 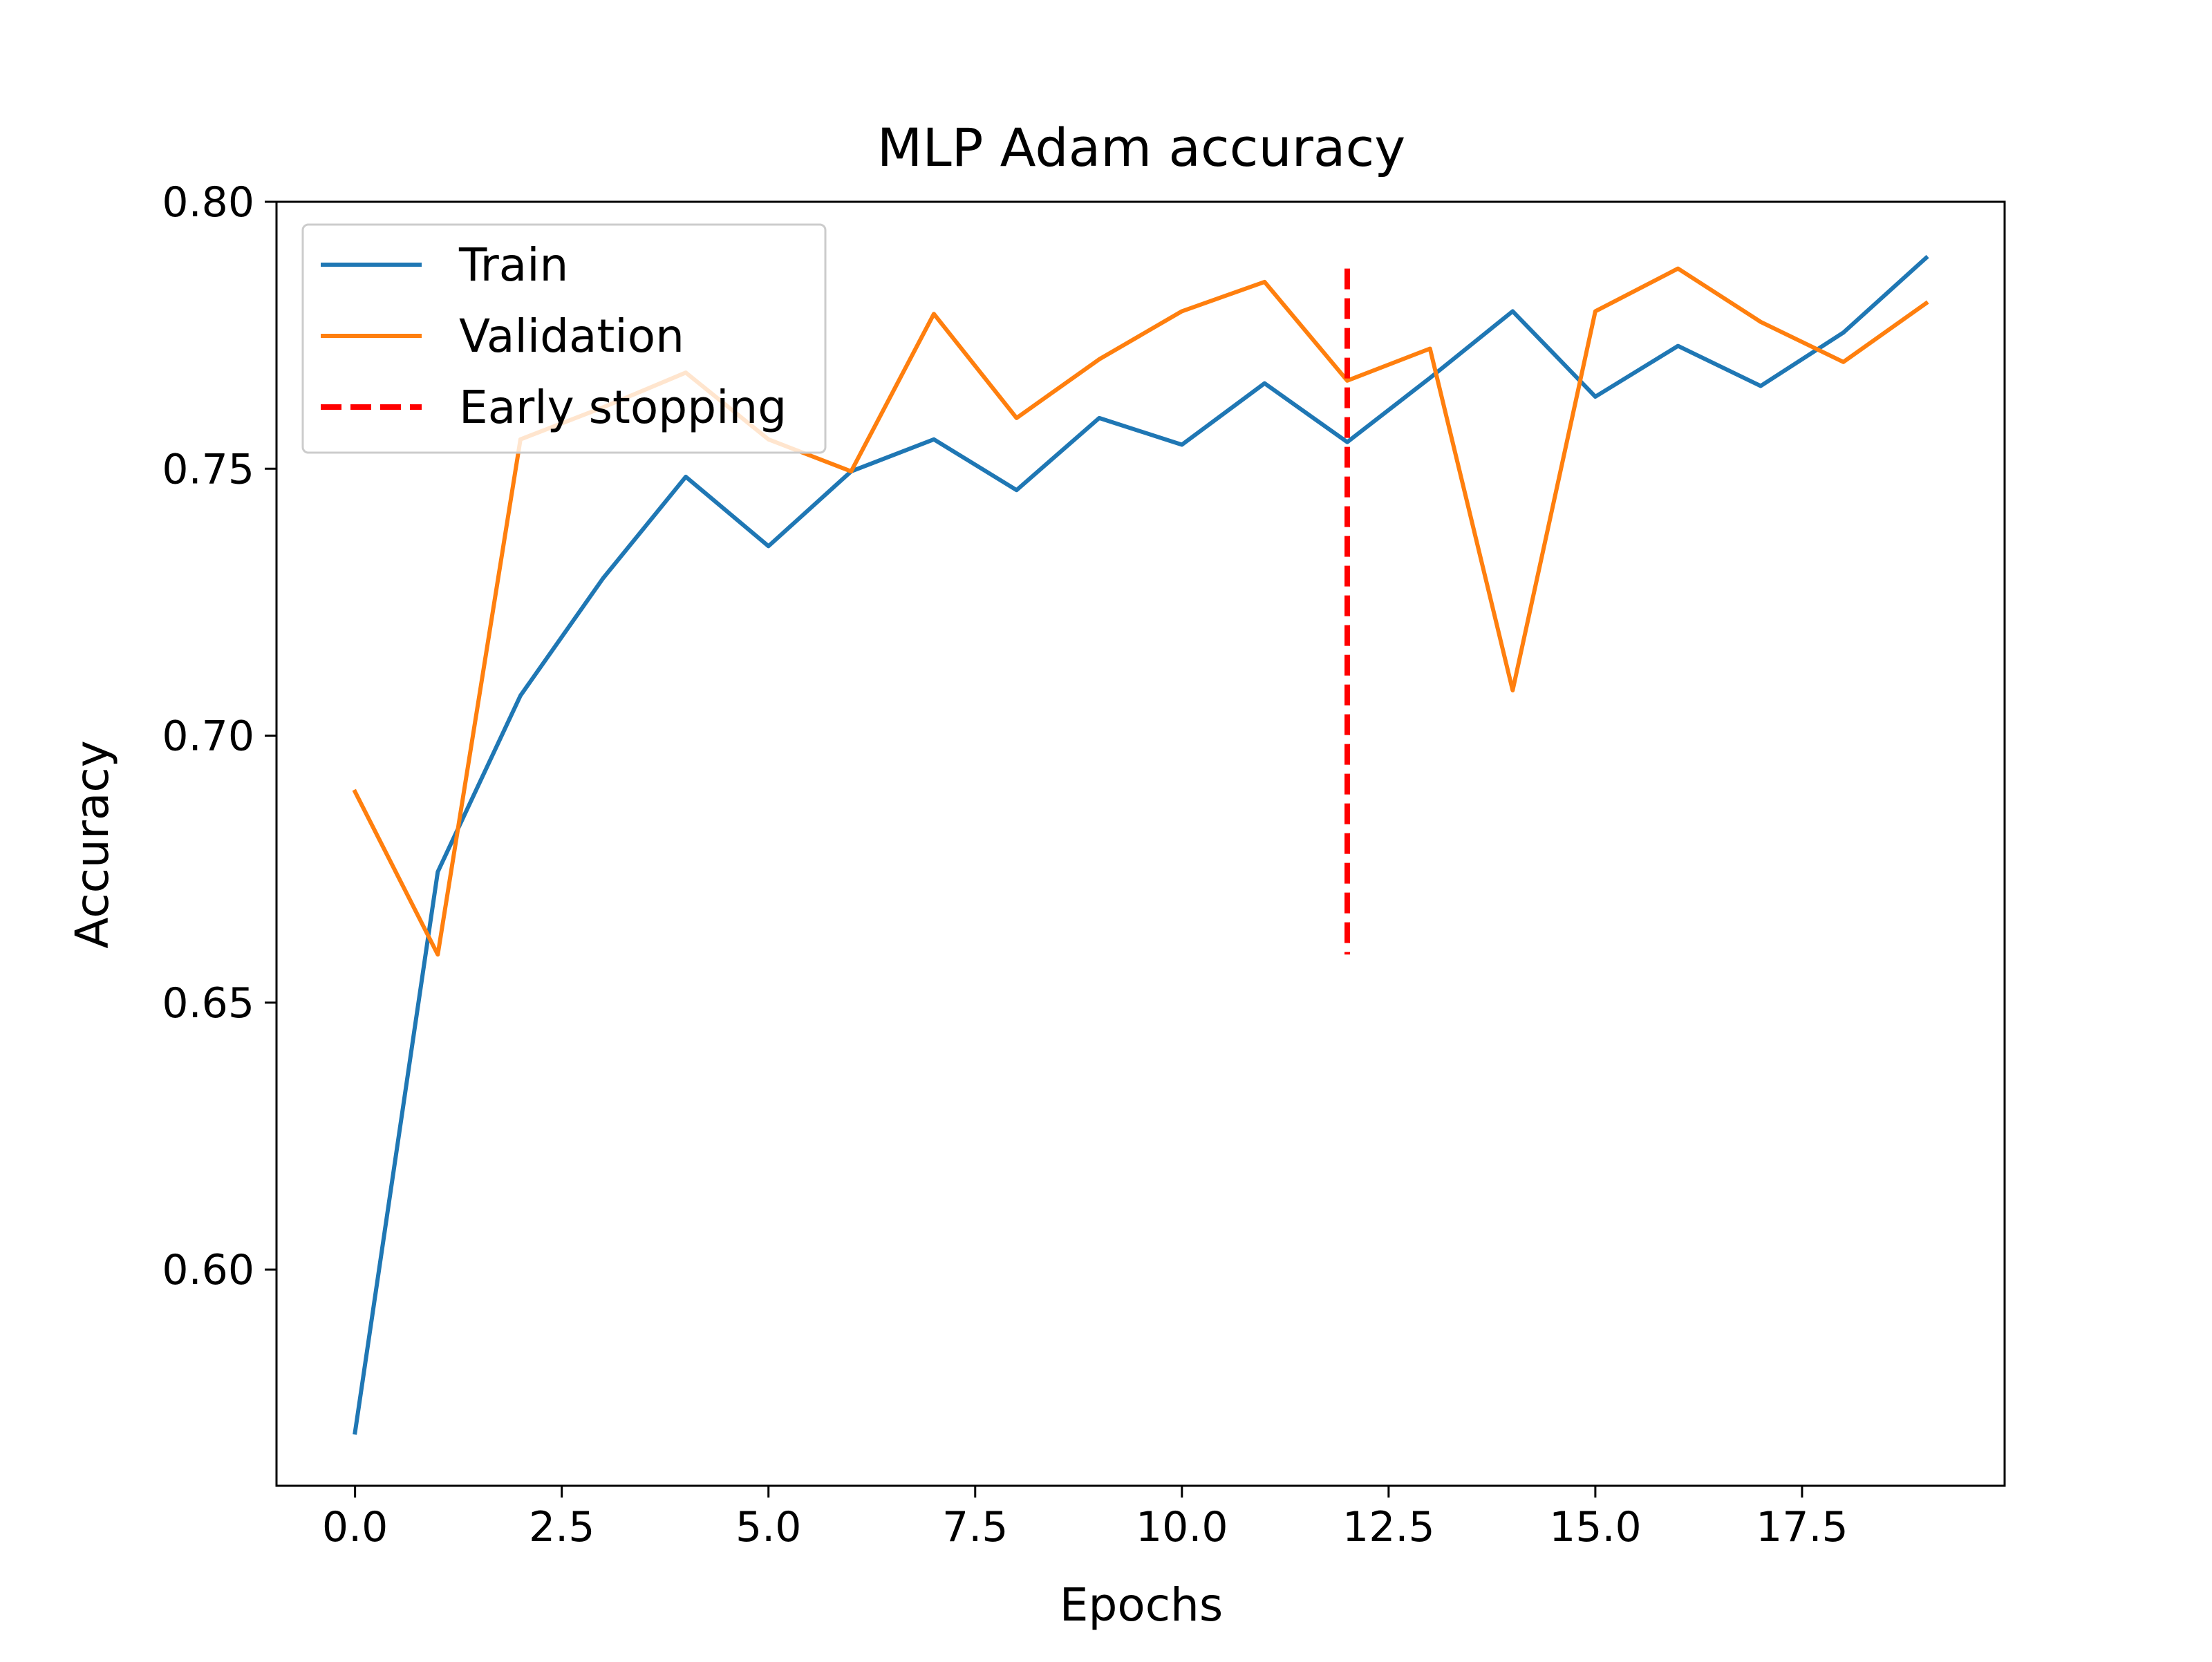 What do you see at coordinates (975, 1527) in the screenshot?
I see `x-tick-label: 7.5` at bounding box center [975, 1527].